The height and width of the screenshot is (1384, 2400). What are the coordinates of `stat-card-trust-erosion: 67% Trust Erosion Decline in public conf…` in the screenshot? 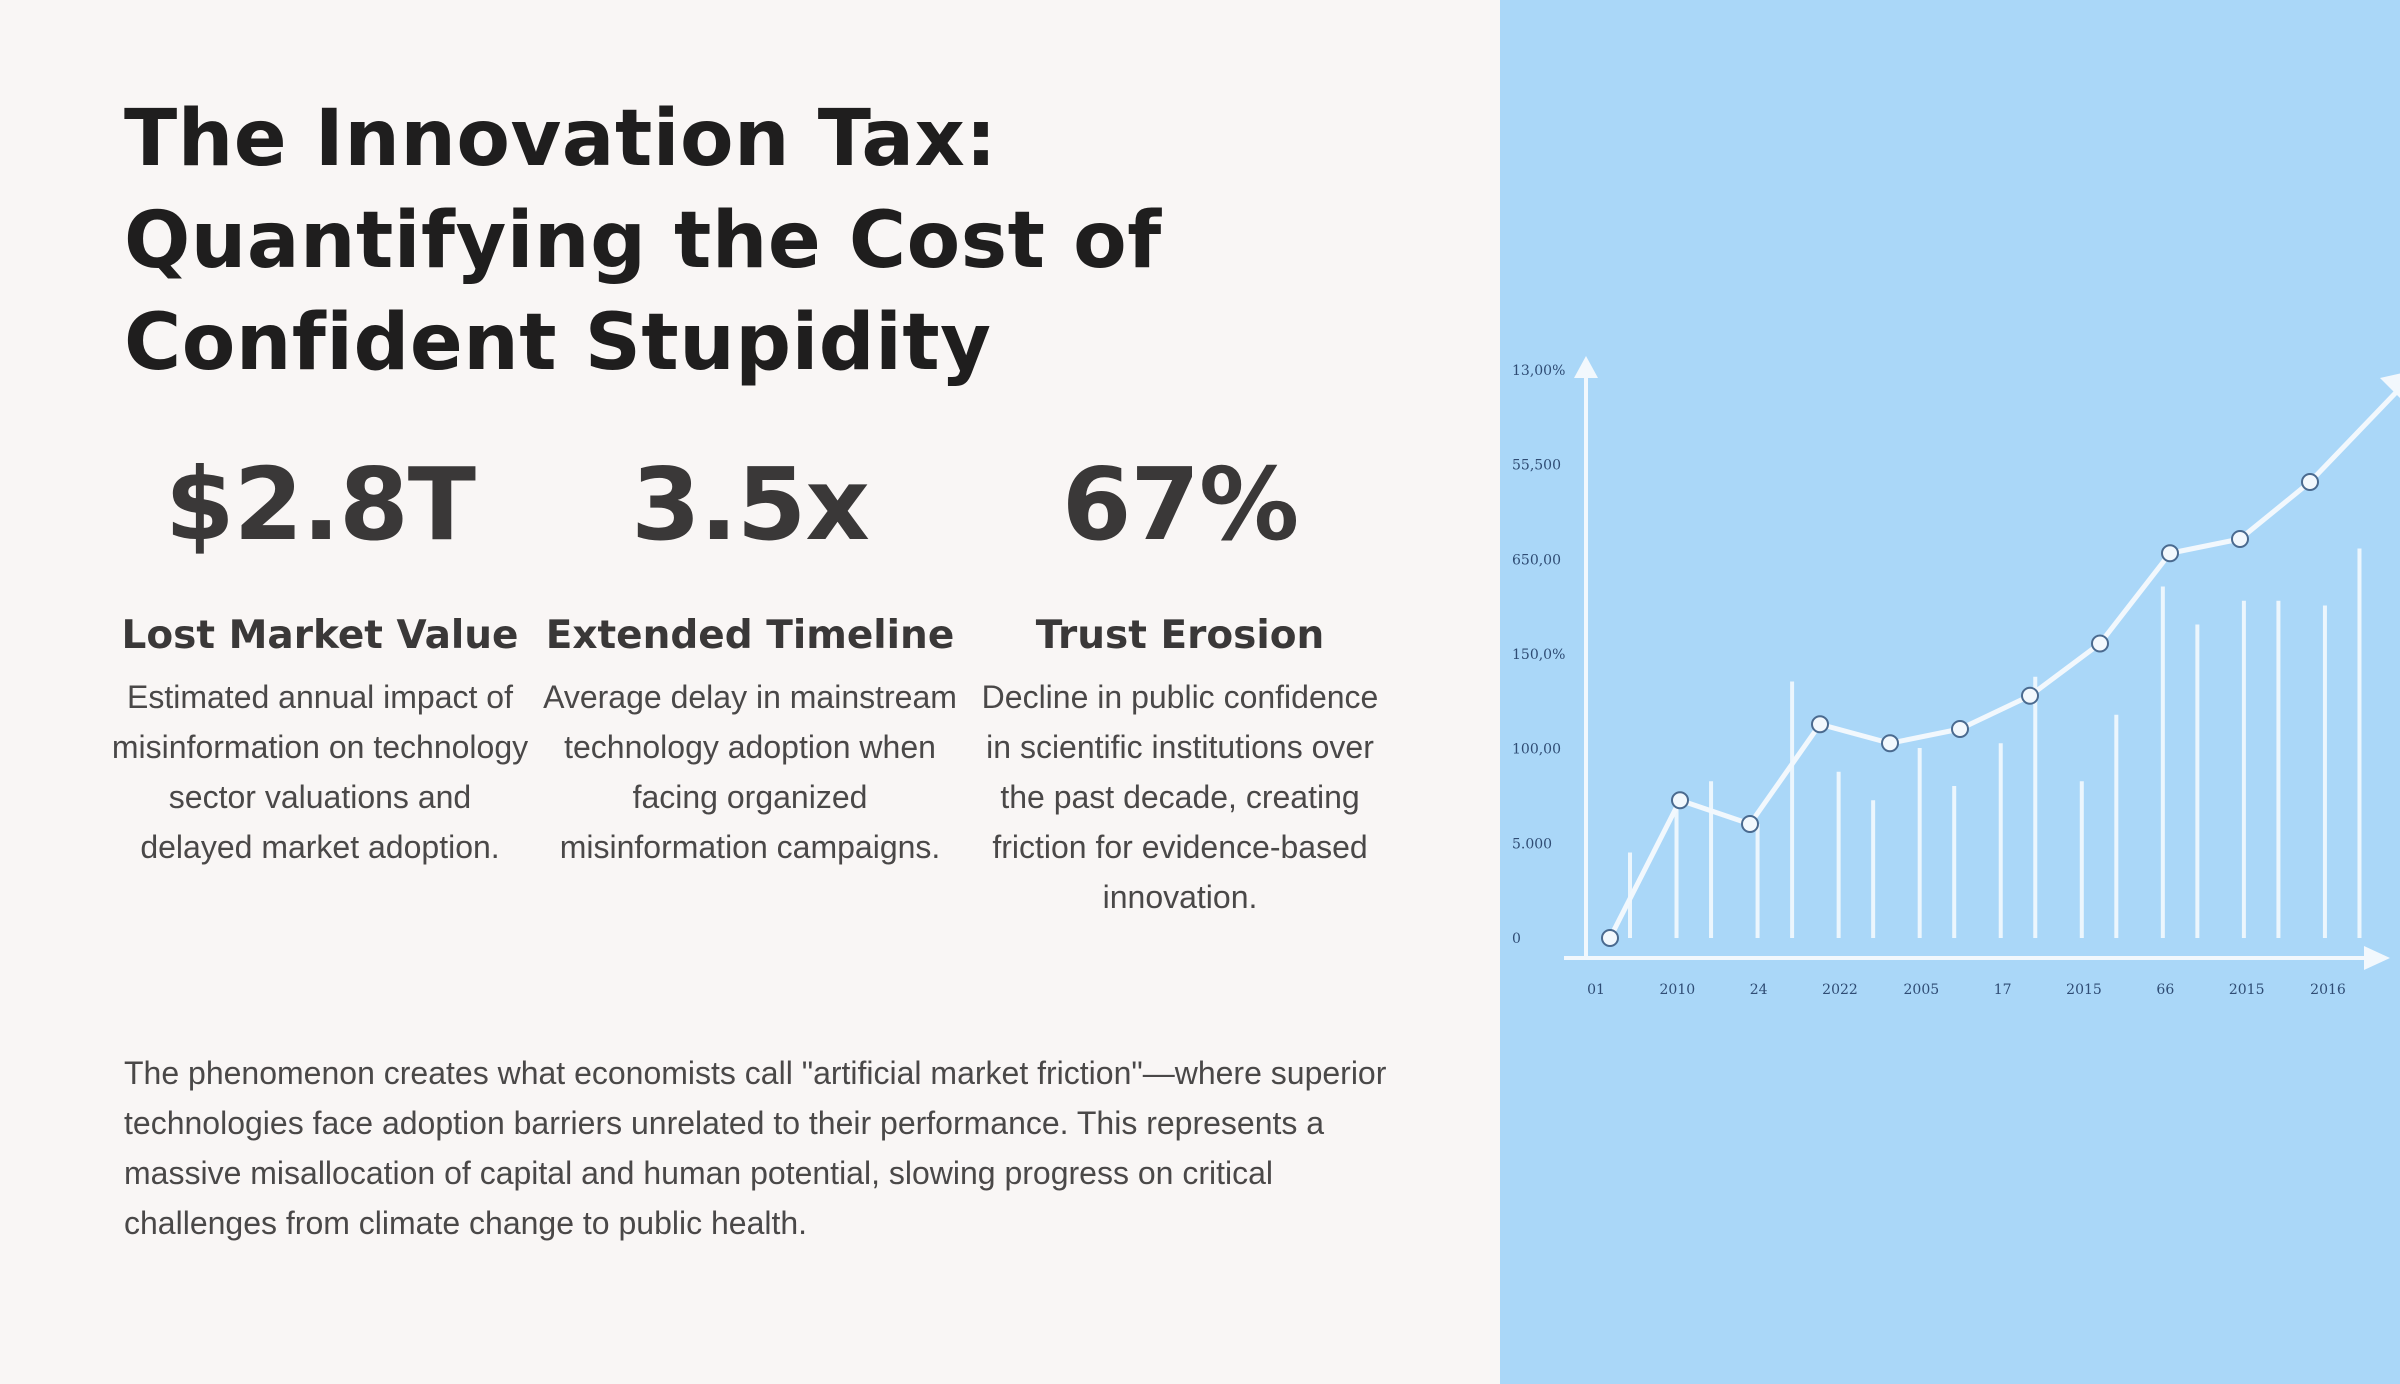 It's located at (1180, 681).